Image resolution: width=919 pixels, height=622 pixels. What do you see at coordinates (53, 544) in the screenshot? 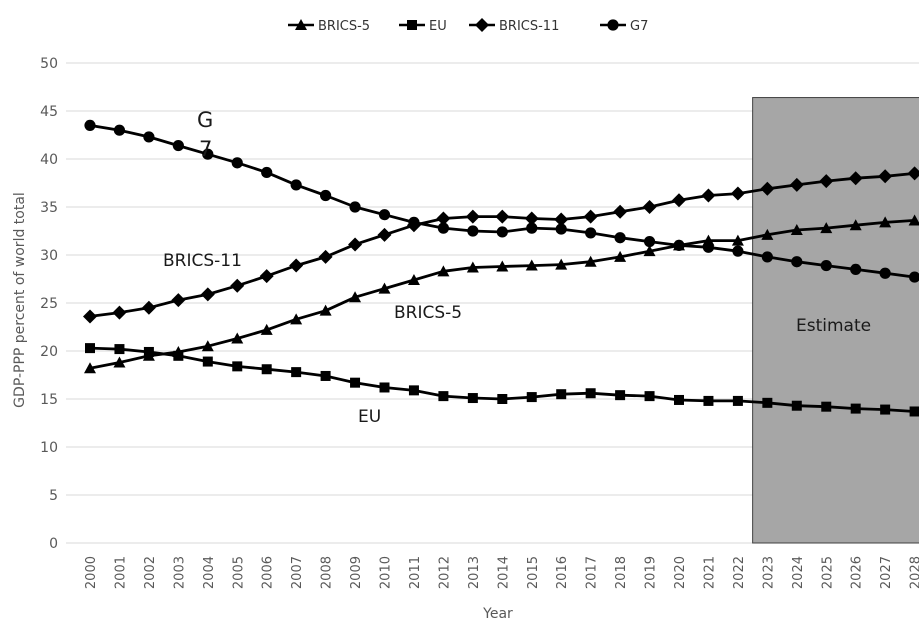
I see `y-tick-label: 0` at bounding box center [53, 544].